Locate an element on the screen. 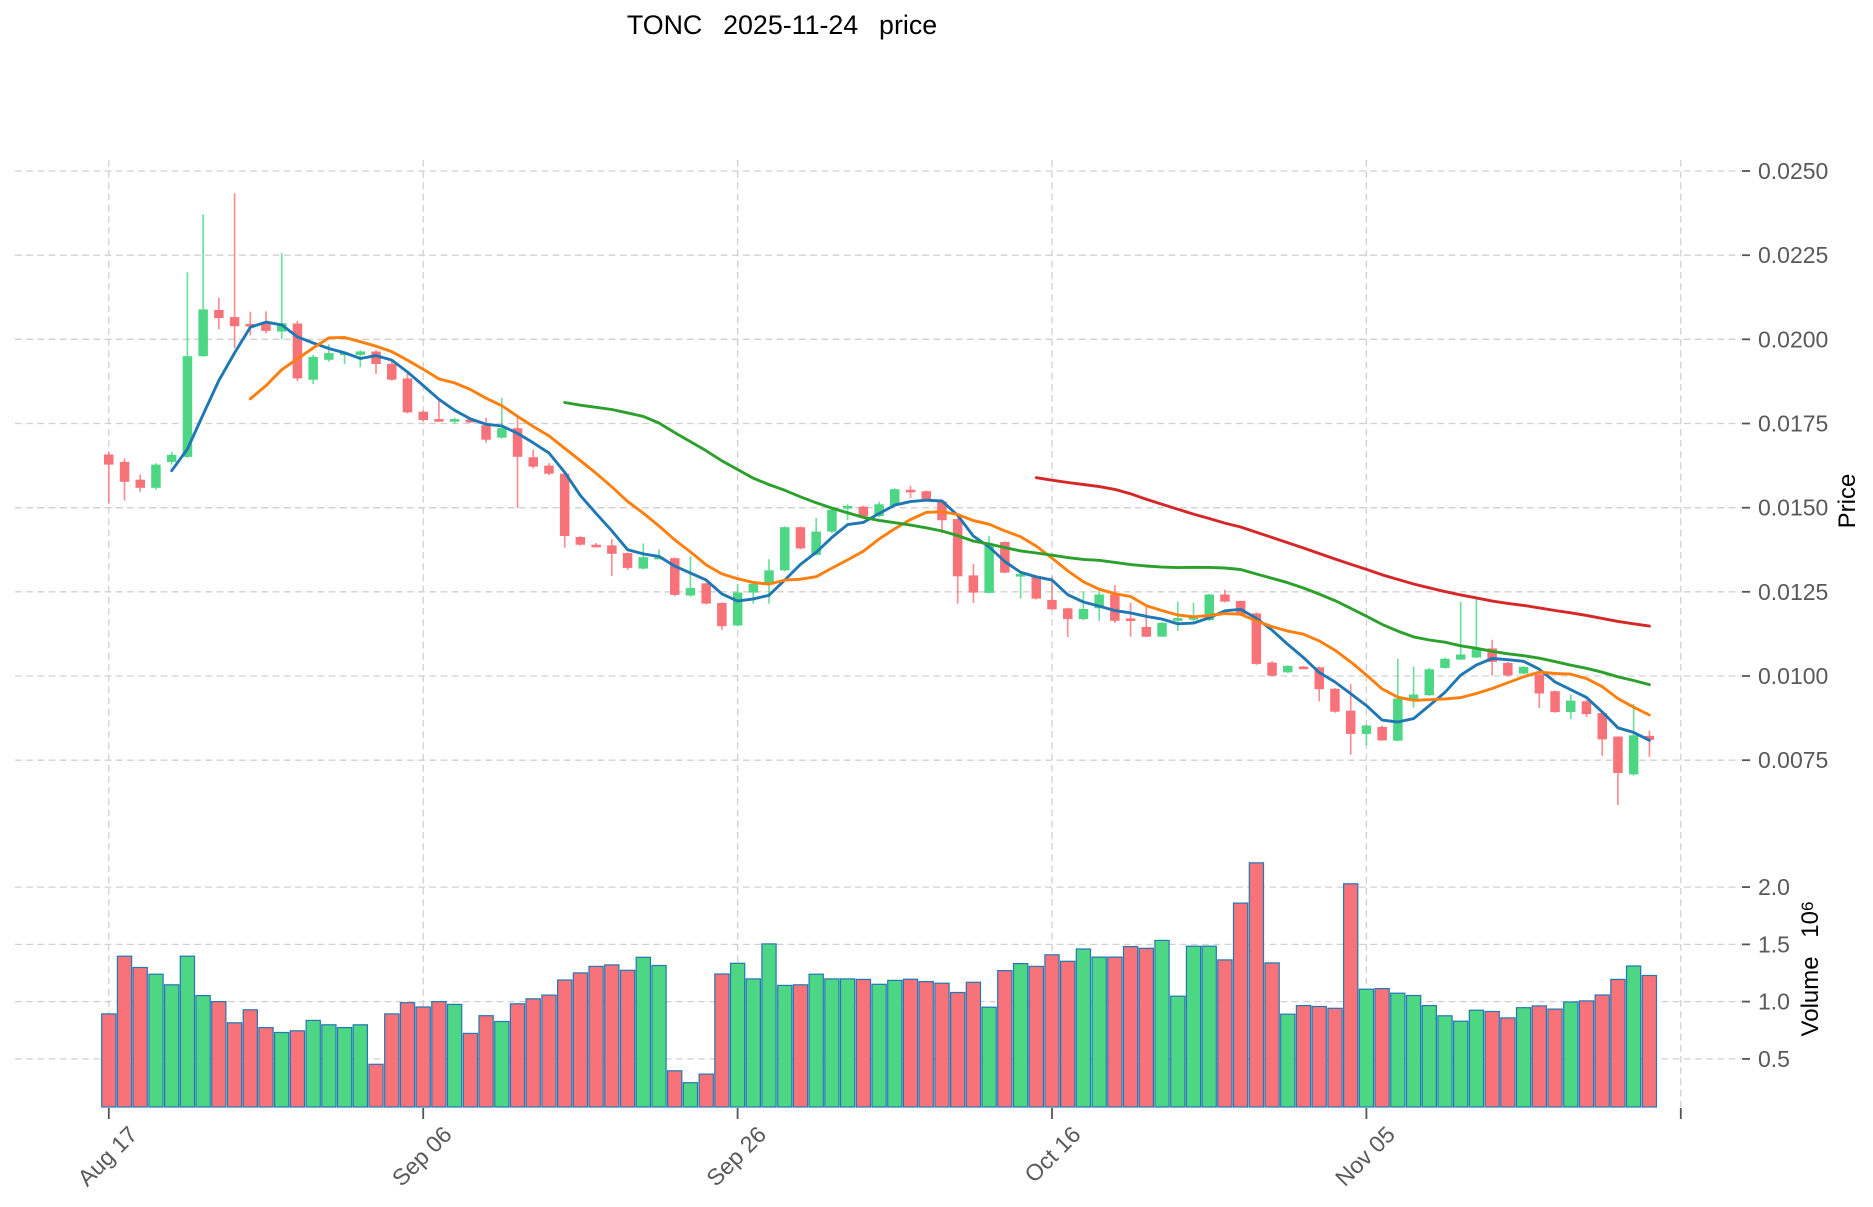 Image resolution: width=1873 pixels, height=1207 pixels. svg-text: TONC 2025-11-24 price is located at coordinates (782, 25).